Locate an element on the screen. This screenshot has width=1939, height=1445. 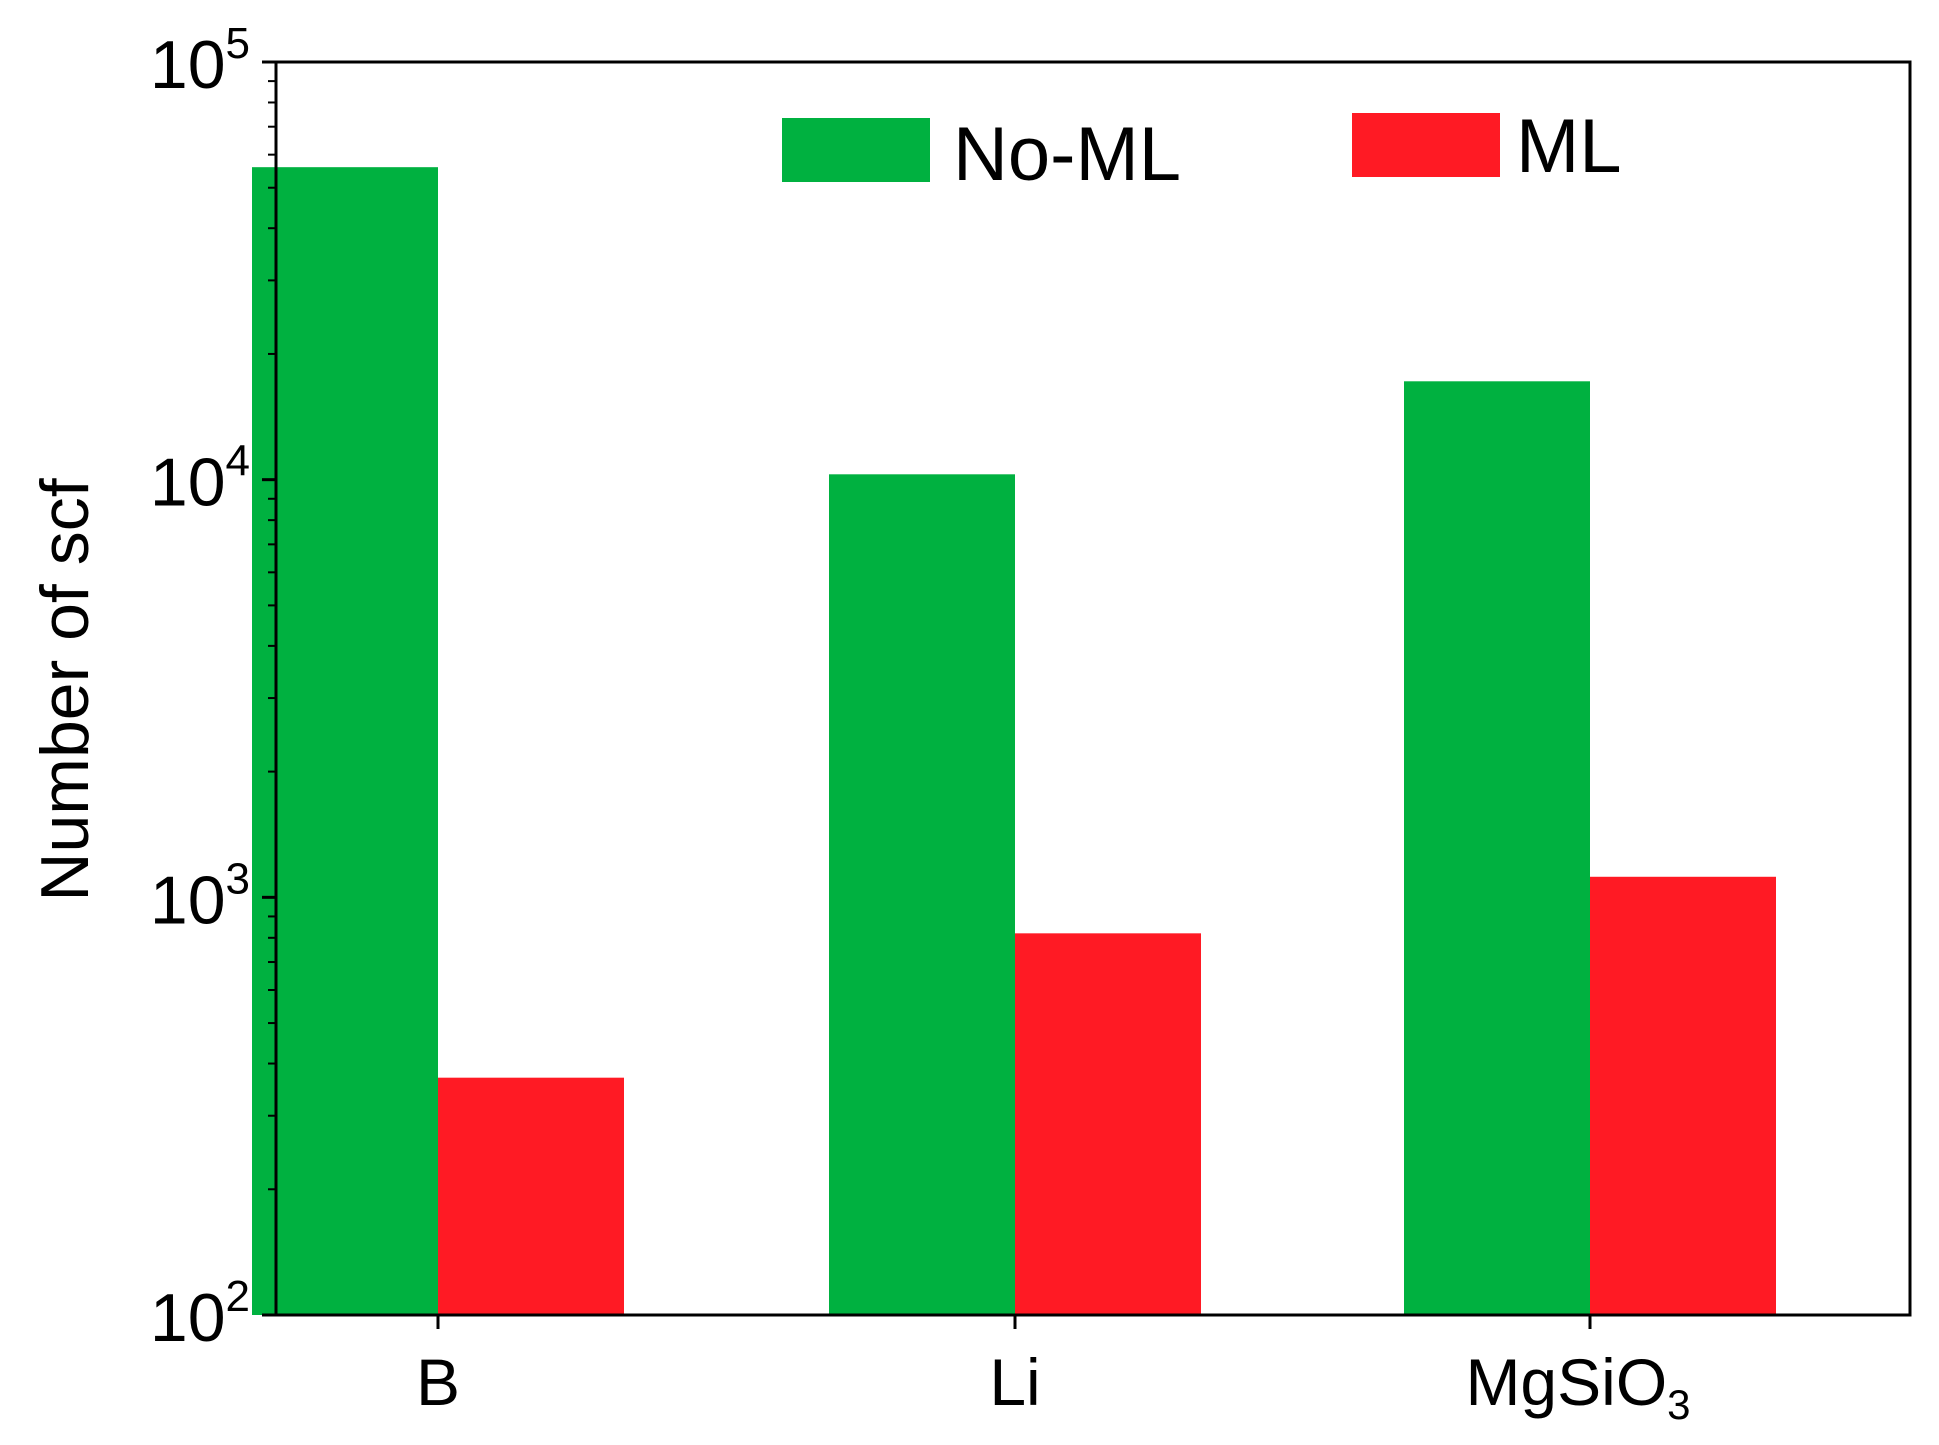
bar-no-ml-b is located at coordinates (345, 741).